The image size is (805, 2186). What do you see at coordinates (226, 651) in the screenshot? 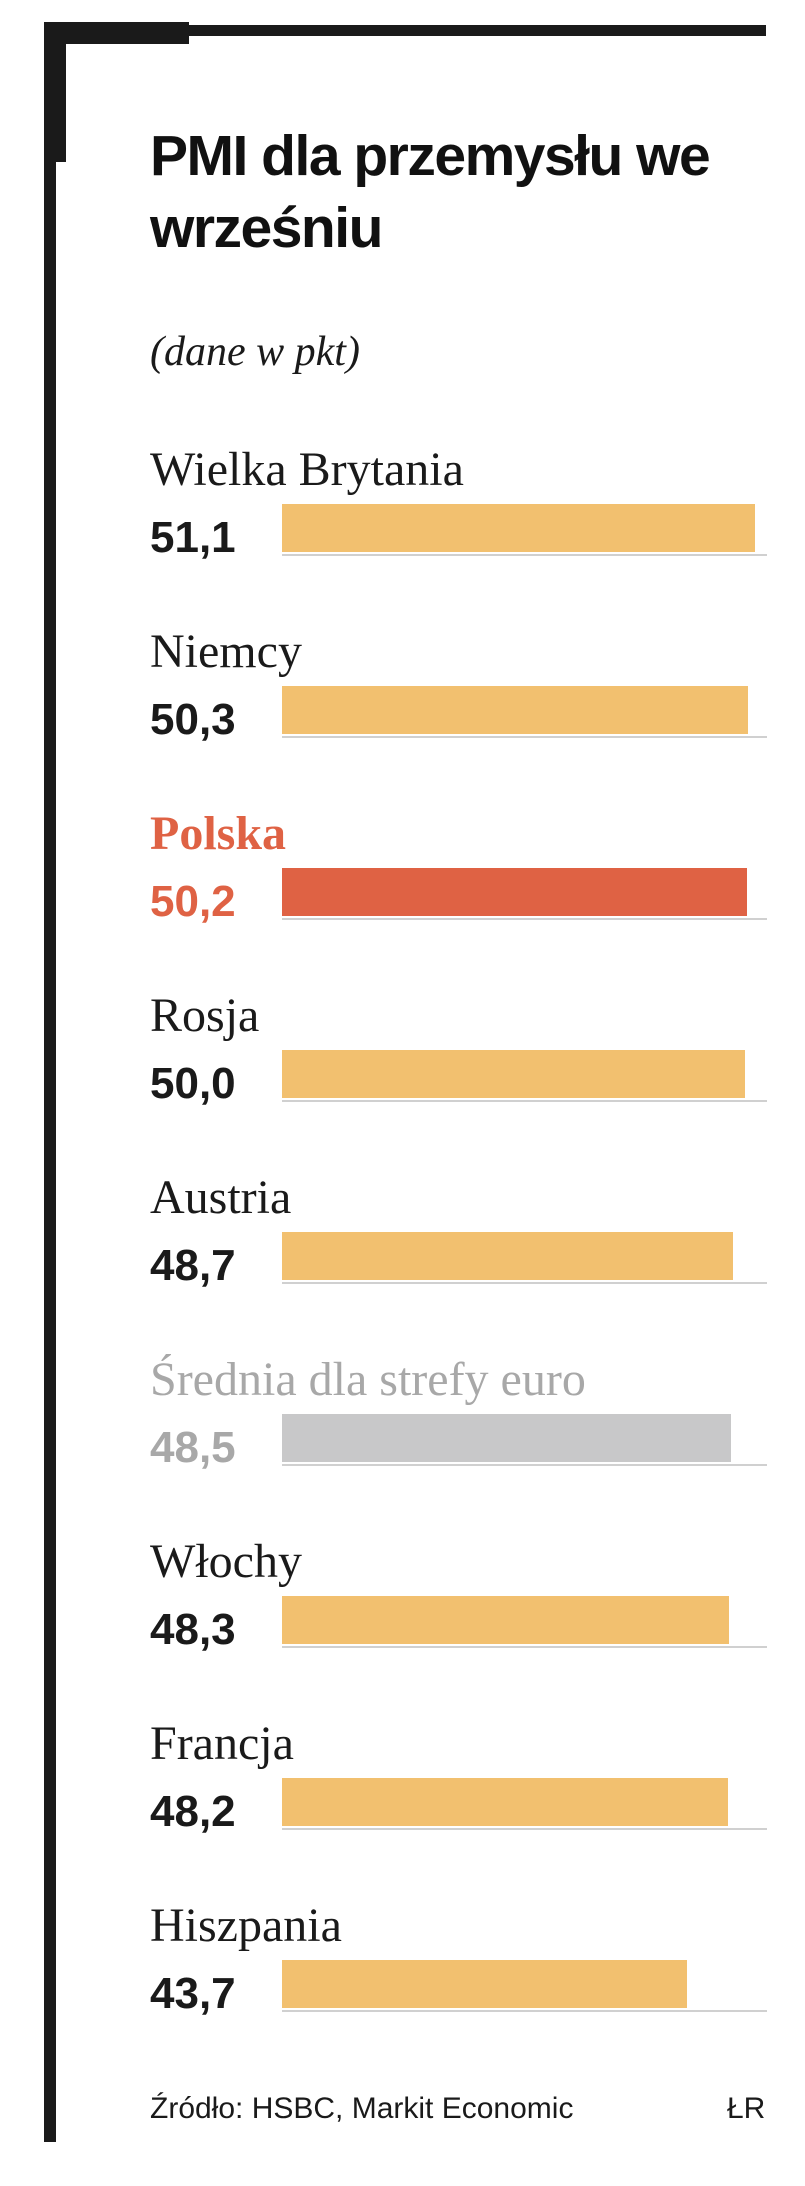
I see `category-label: Niemcy` at bounding box center [226, 651].